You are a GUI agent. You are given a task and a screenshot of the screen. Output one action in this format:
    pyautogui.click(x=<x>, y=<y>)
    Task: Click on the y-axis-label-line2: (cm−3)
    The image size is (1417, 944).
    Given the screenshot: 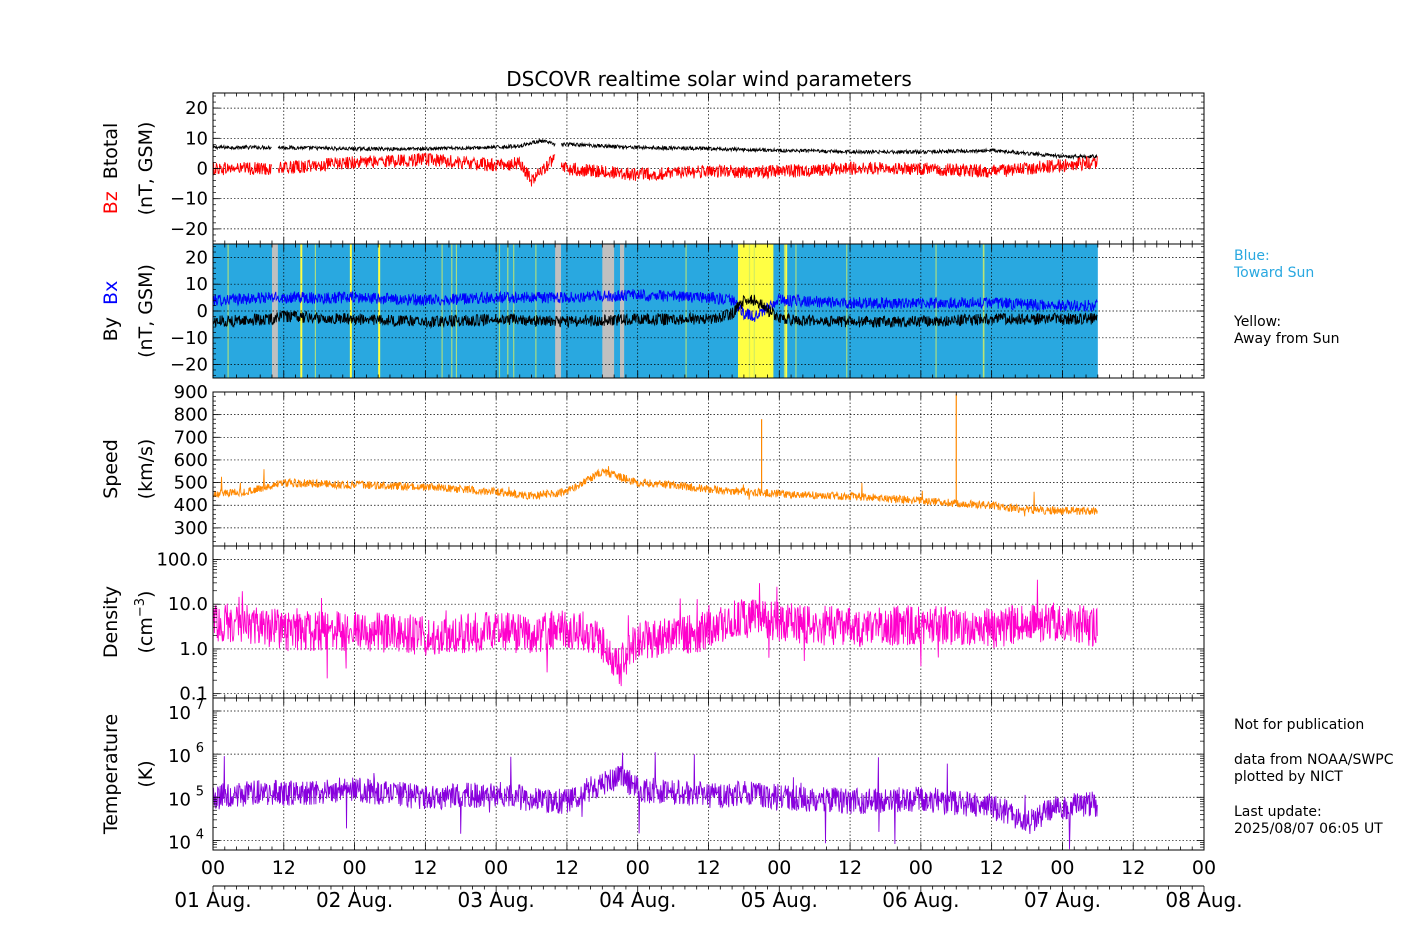 What is the action you would take?
    pyautogui.click(x=145, y=622)
    